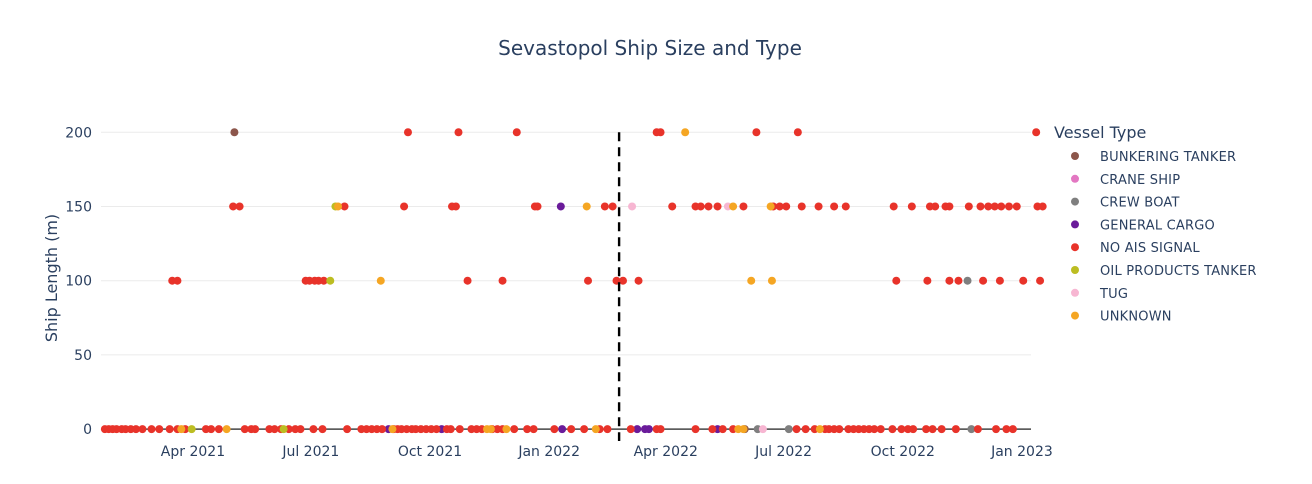 This screenshot has width=1312, height=484. What do you see at coordinates (1150, 248) in the screenshot?
I see `legend-item-label: NO AIS SIGNAL` at bounding box center [1150, 248].